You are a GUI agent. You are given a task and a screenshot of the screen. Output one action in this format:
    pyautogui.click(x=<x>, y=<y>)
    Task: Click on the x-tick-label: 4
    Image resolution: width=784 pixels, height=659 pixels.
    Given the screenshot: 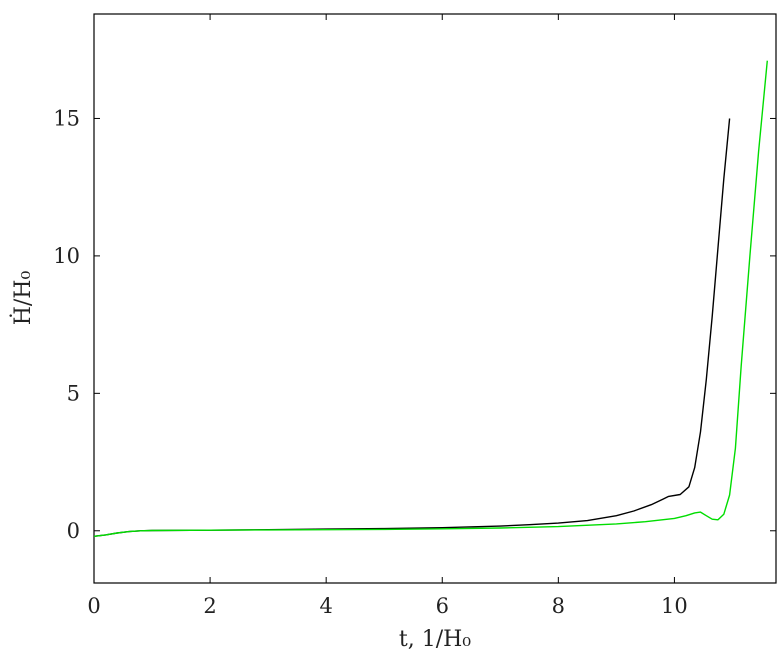 What is the action you would take?
    pyautogui.click(x=325, y=606)
    